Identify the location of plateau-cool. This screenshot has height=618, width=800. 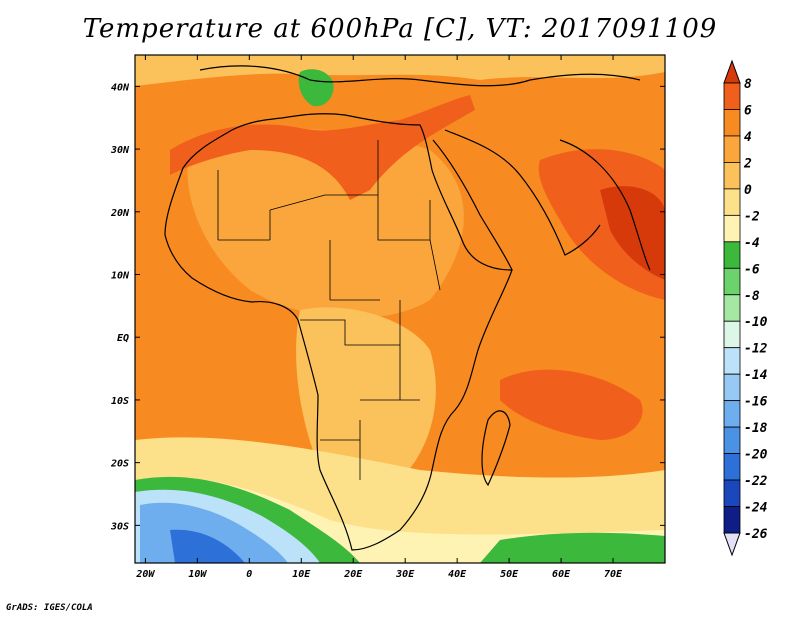
(366, 403).